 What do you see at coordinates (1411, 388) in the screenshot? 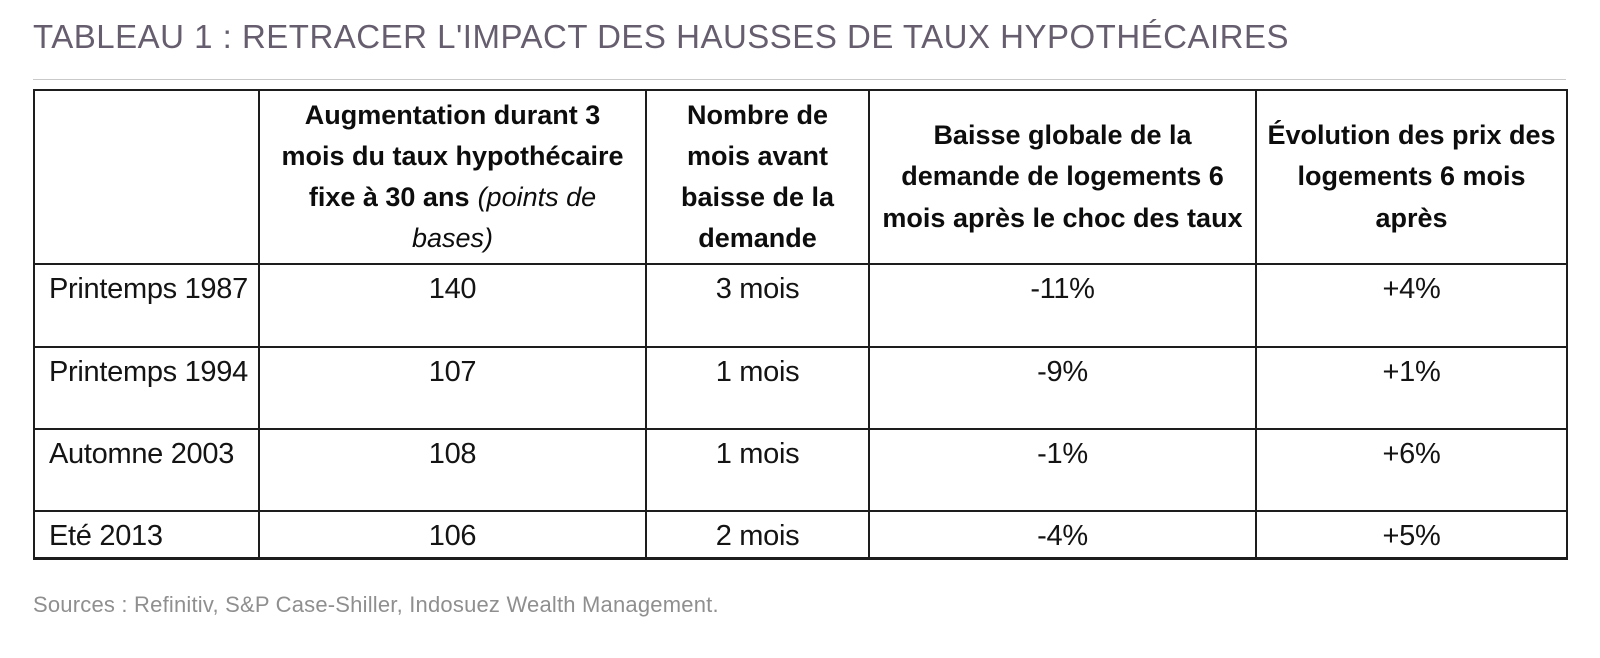
I see `price-change-cell: +1%` at bounding box center [1411, 388].